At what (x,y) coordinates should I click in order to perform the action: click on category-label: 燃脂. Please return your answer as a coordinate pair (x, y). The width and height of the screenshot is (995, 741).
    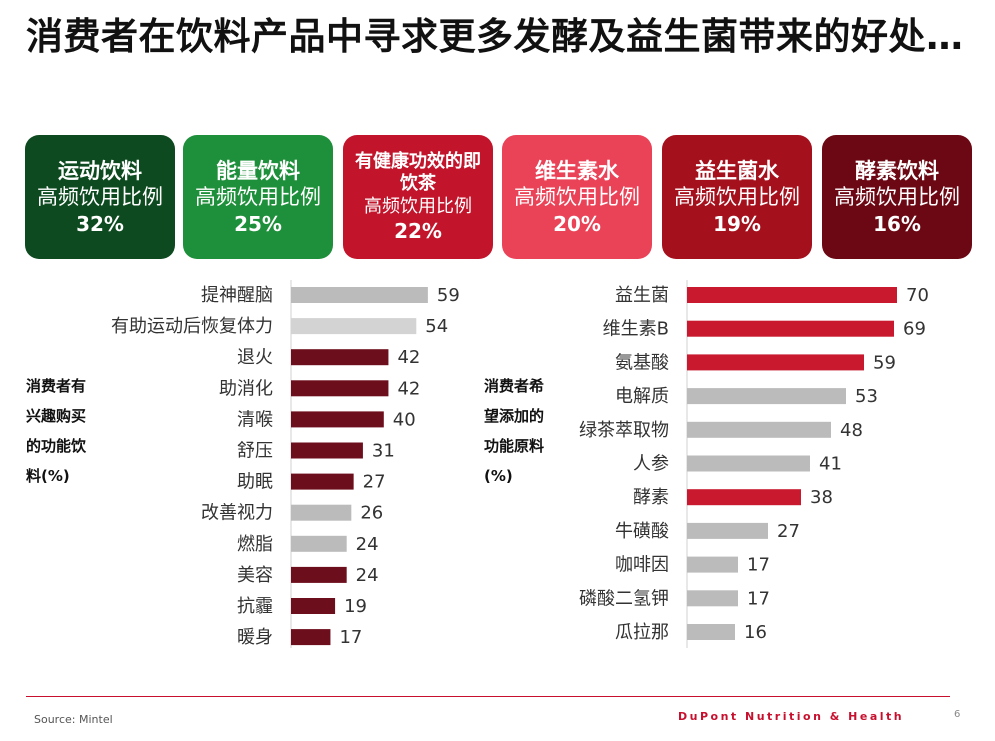
    Looking at the image, I should click on (255, 544).